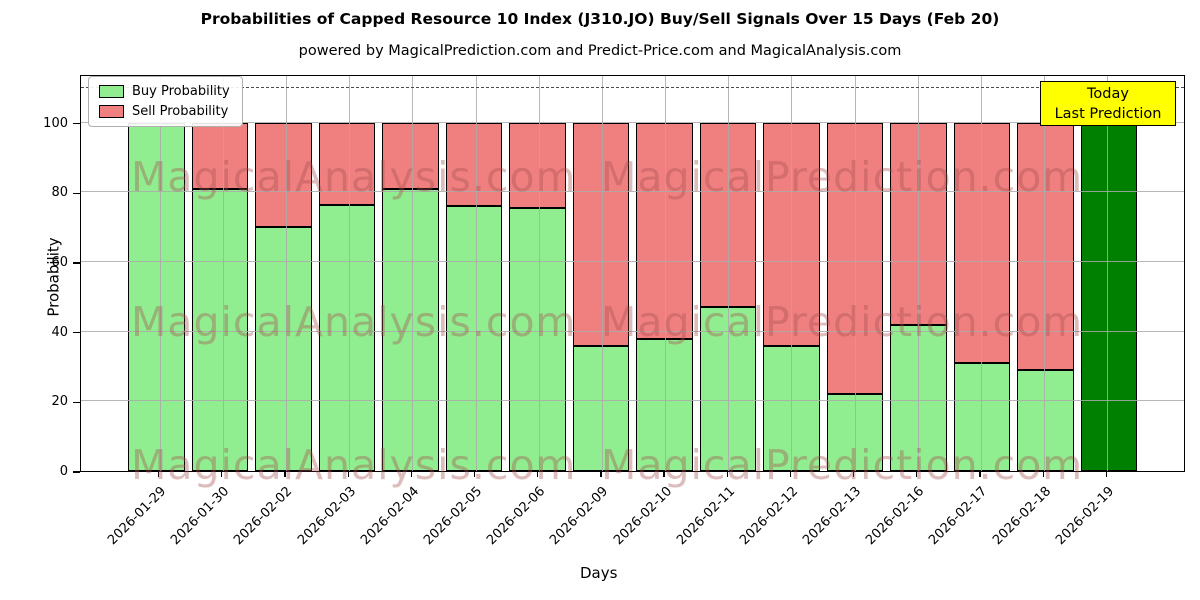 Image resolution: width=1200 pixels, height=600 pixels. Describe the element at coordinates (642, 516) in the screenshot. I see `x-tick-label-2026-02-10: 2026-02-10` at that location.